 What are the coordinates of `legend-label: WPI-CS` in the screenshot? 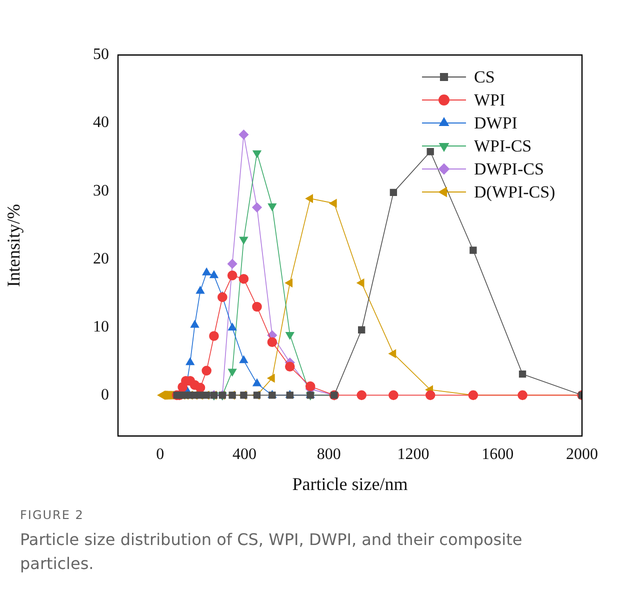 It's located at (503, 146).